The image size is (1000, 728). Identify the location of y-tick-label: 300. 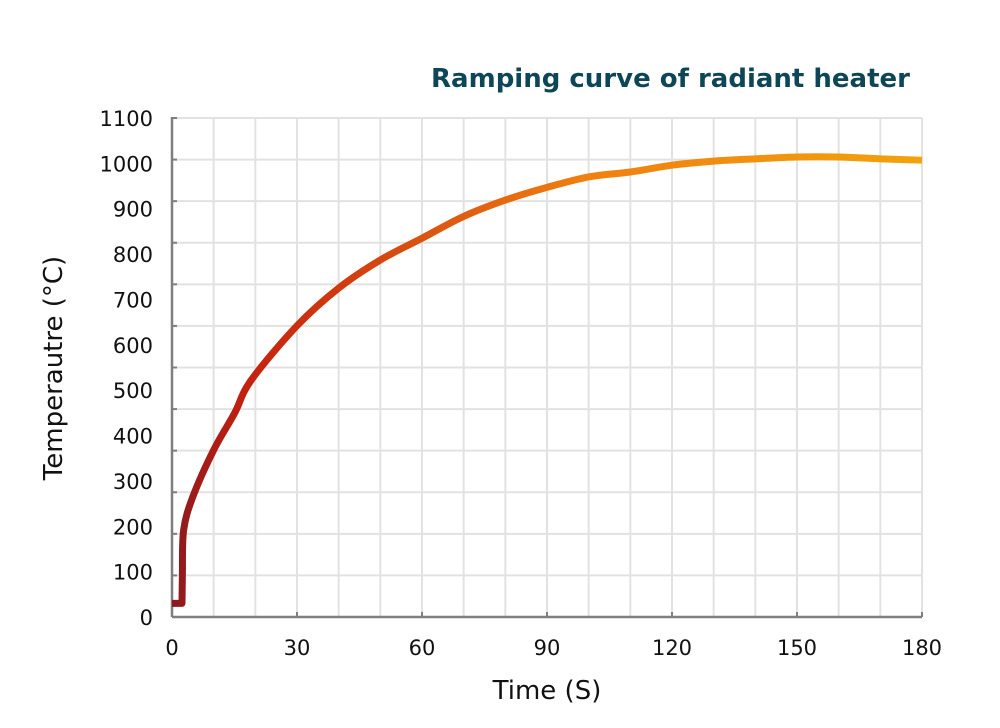
(133, 482).